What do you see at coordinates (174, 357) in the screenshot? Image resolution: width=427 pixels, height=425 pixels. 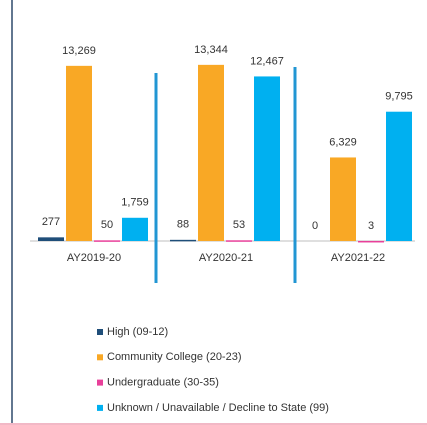 I see `legend-label: Community College (20-23)` at bounding box center [174, 357].